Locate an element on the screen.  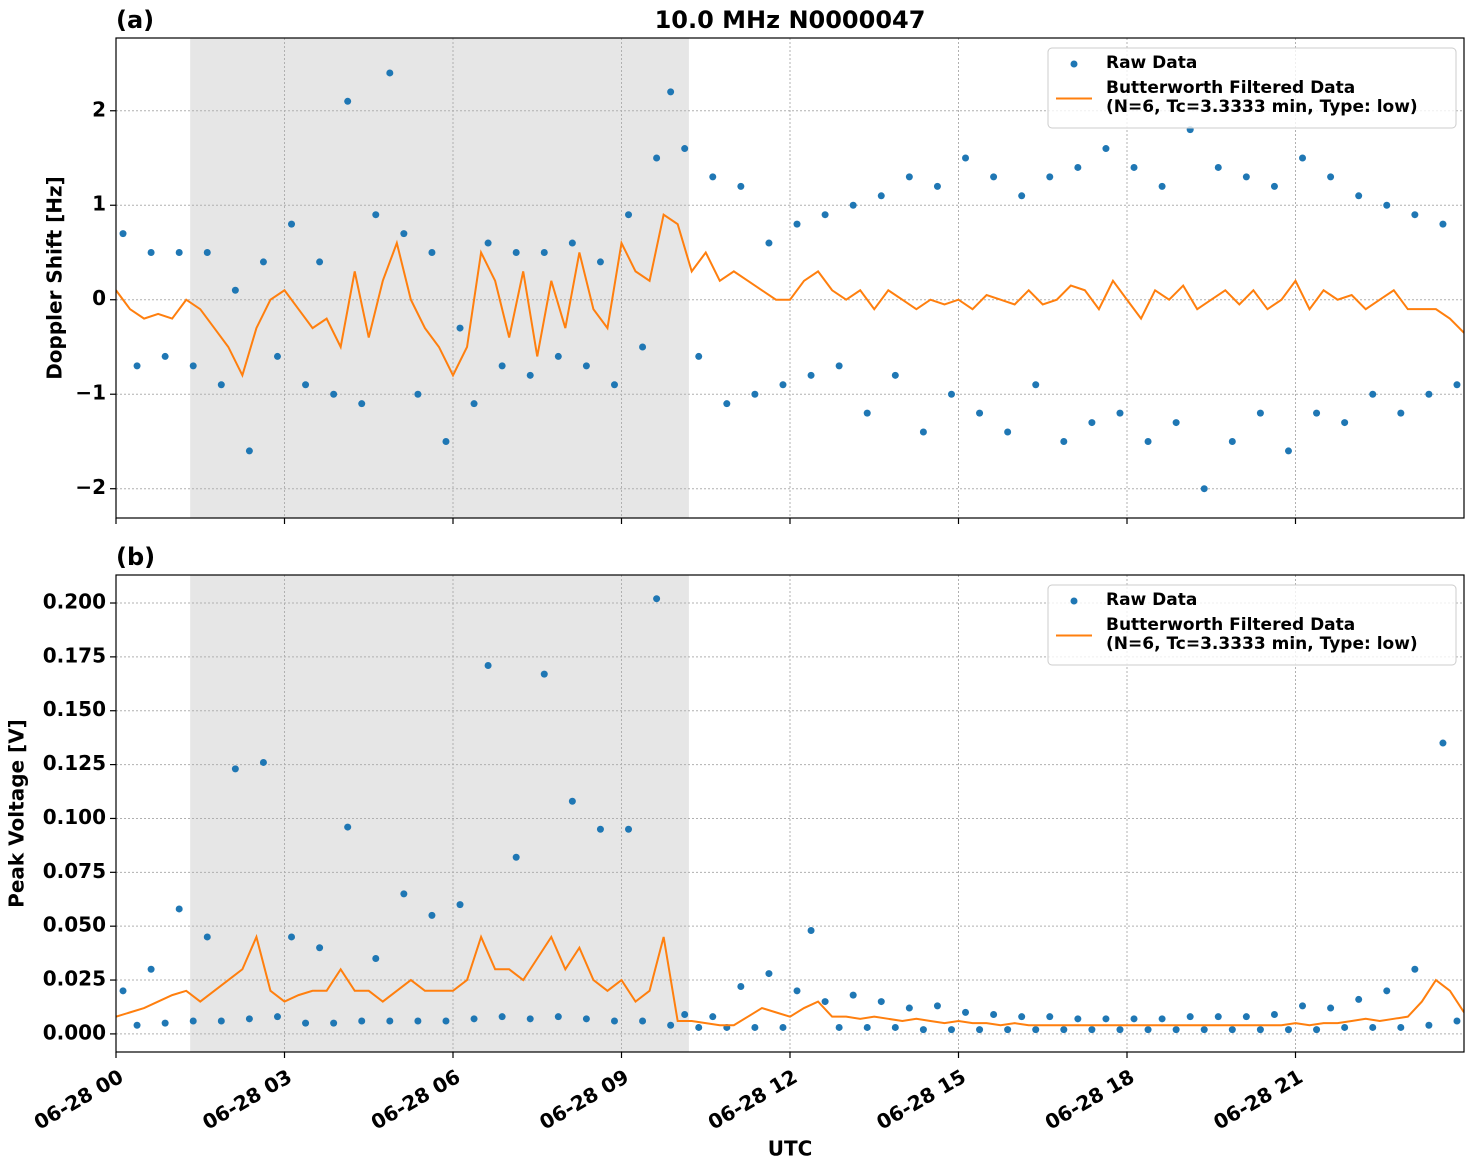
panel-label: (a) is located at coordinates (135, 20).